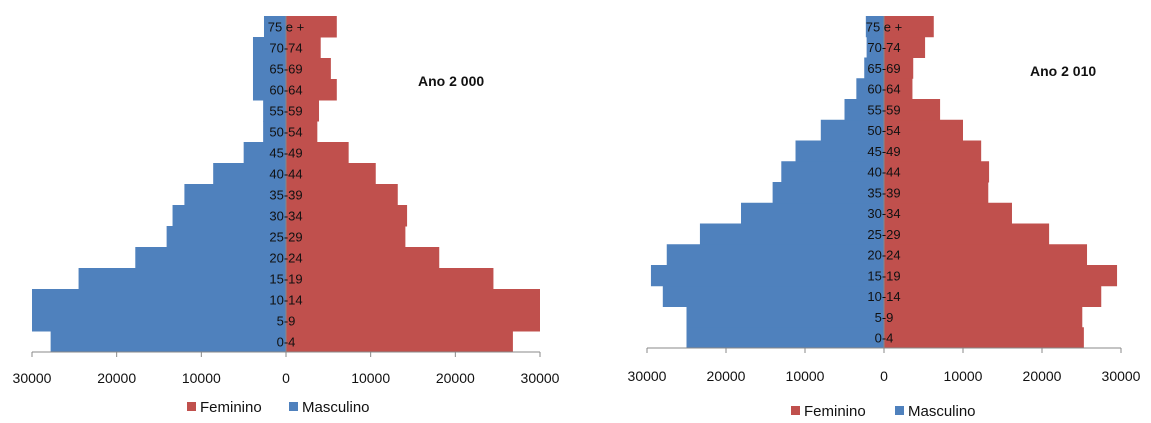 The height and width of the screenshot is (423, 1151). What do you see at coordinates (285, 90) in the screenshot?
I see `age-group-label: 60-64` at bounding box center [285, 90].